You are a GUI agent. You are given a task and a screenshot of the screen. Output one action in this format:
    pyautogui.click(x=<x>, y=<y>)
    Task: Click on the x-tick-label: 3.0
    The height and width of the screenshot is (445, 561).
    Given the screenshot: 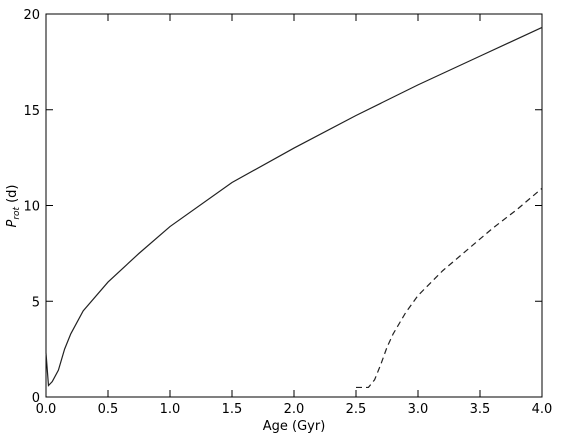 What is the action you would take?
    pyautogui.click(x=418, y=409)
    